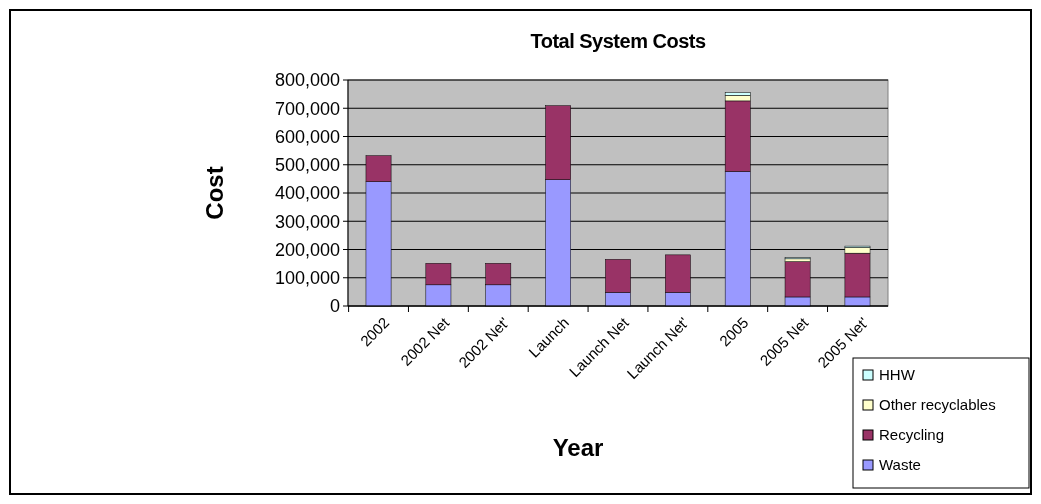  Describe the element at coordinates (334, 306) in the screenshot. I see `y-tick-label: 0` at that location.